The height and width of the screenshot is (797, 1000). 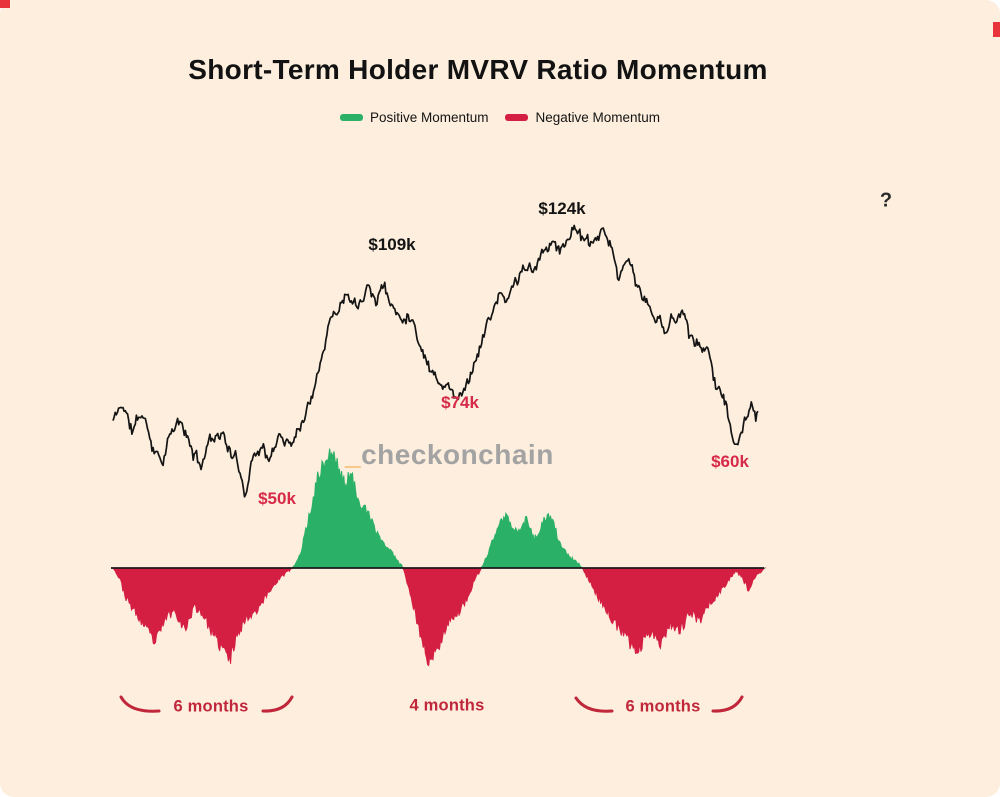 I want to click on positive-momentum-swatch-icon, so click(x=351, y=117).